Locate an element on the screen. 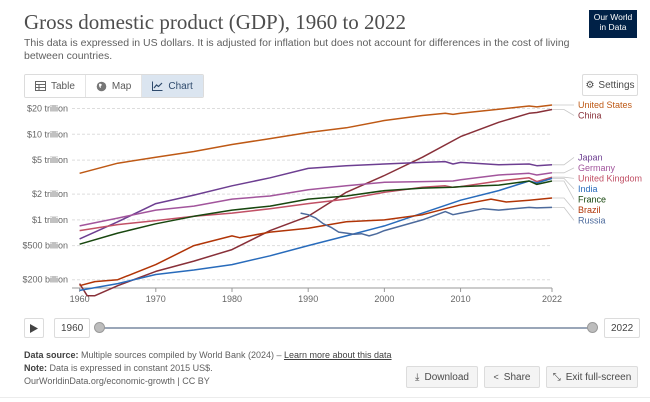 This screenshot has height=402, width=650. tab-table-label: Table is located at coordinates (63, 86).